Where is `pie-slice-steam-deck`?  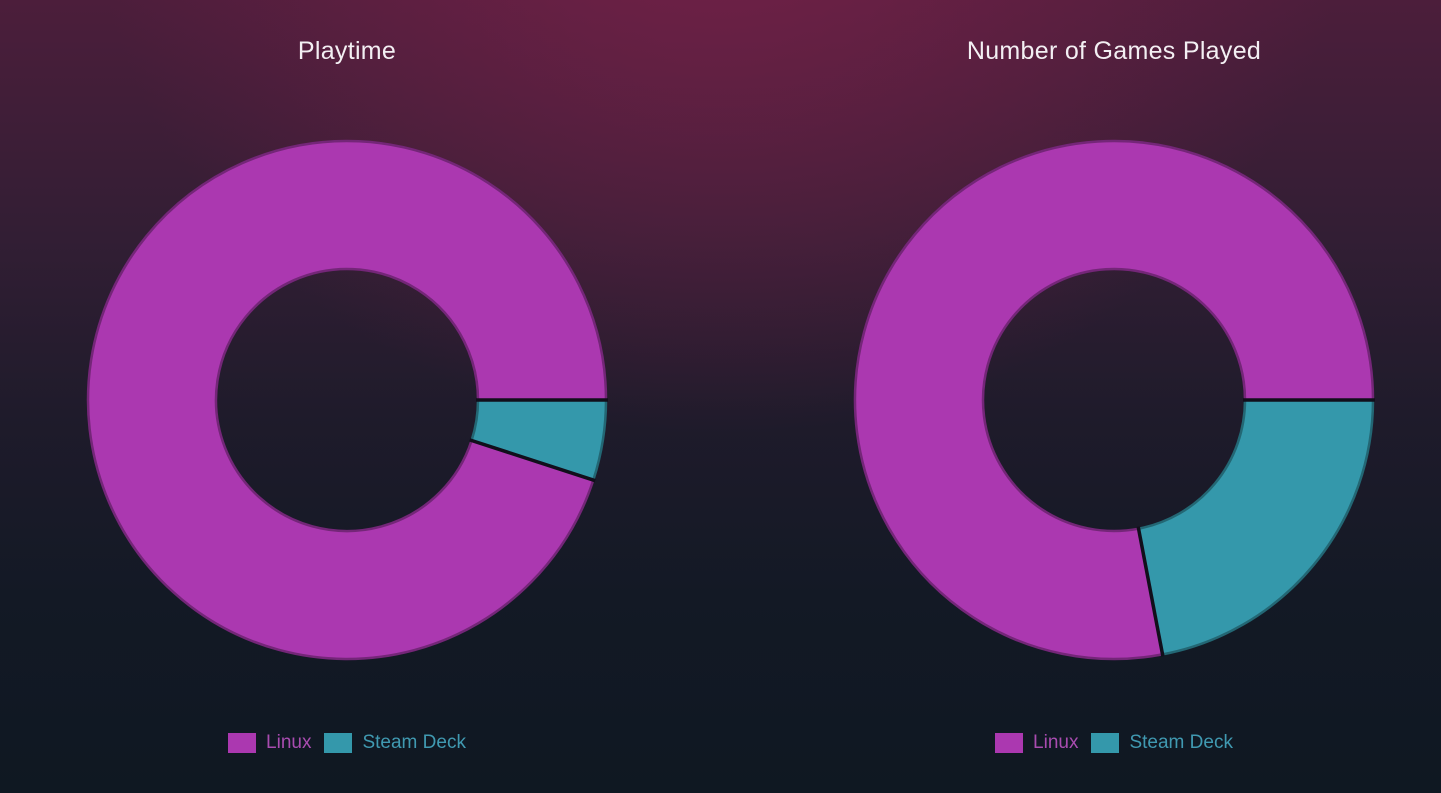 pie-slice-steam-deck is located at coordinates (1256, 527).